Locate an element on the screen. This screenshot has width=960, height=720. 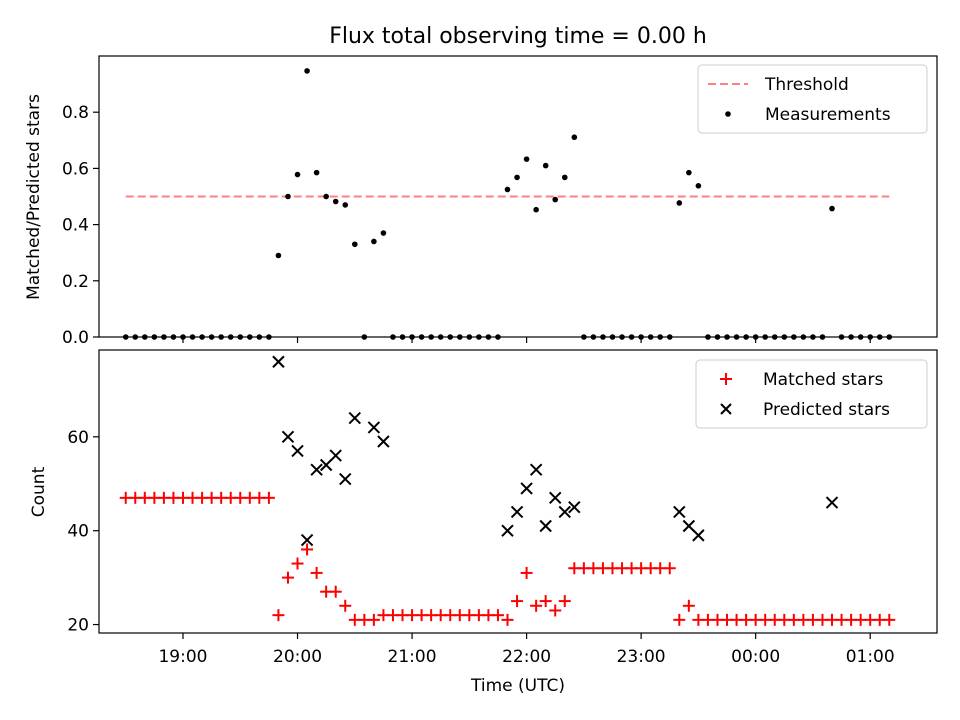
legend-measurements-label: Measurements is located at coordinates (828, 115).